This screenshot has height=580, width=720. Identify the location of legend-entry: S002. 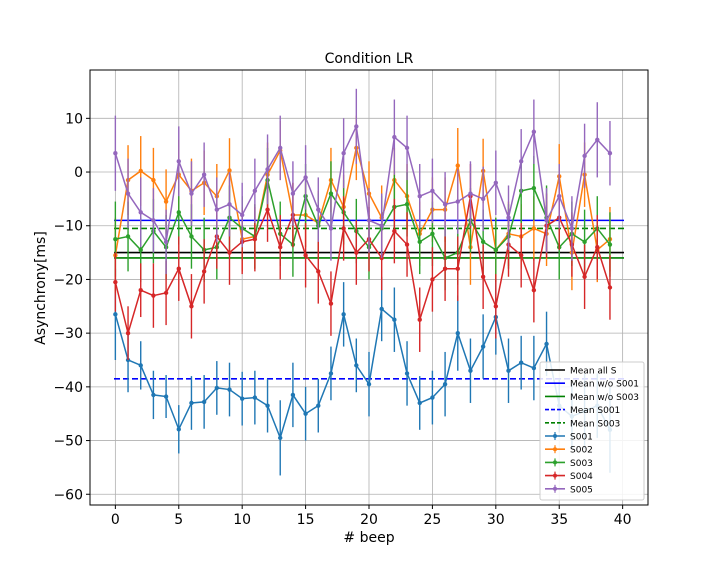
(569, 450).